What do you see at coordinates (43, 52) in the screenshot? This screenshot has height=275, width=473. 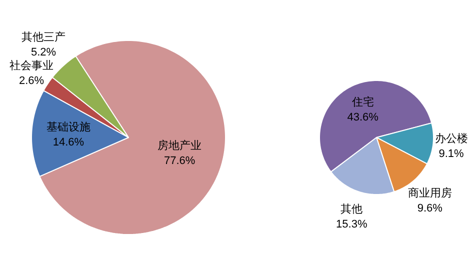 I see `data-label: 5.2%` at bounding box center [43, 52].